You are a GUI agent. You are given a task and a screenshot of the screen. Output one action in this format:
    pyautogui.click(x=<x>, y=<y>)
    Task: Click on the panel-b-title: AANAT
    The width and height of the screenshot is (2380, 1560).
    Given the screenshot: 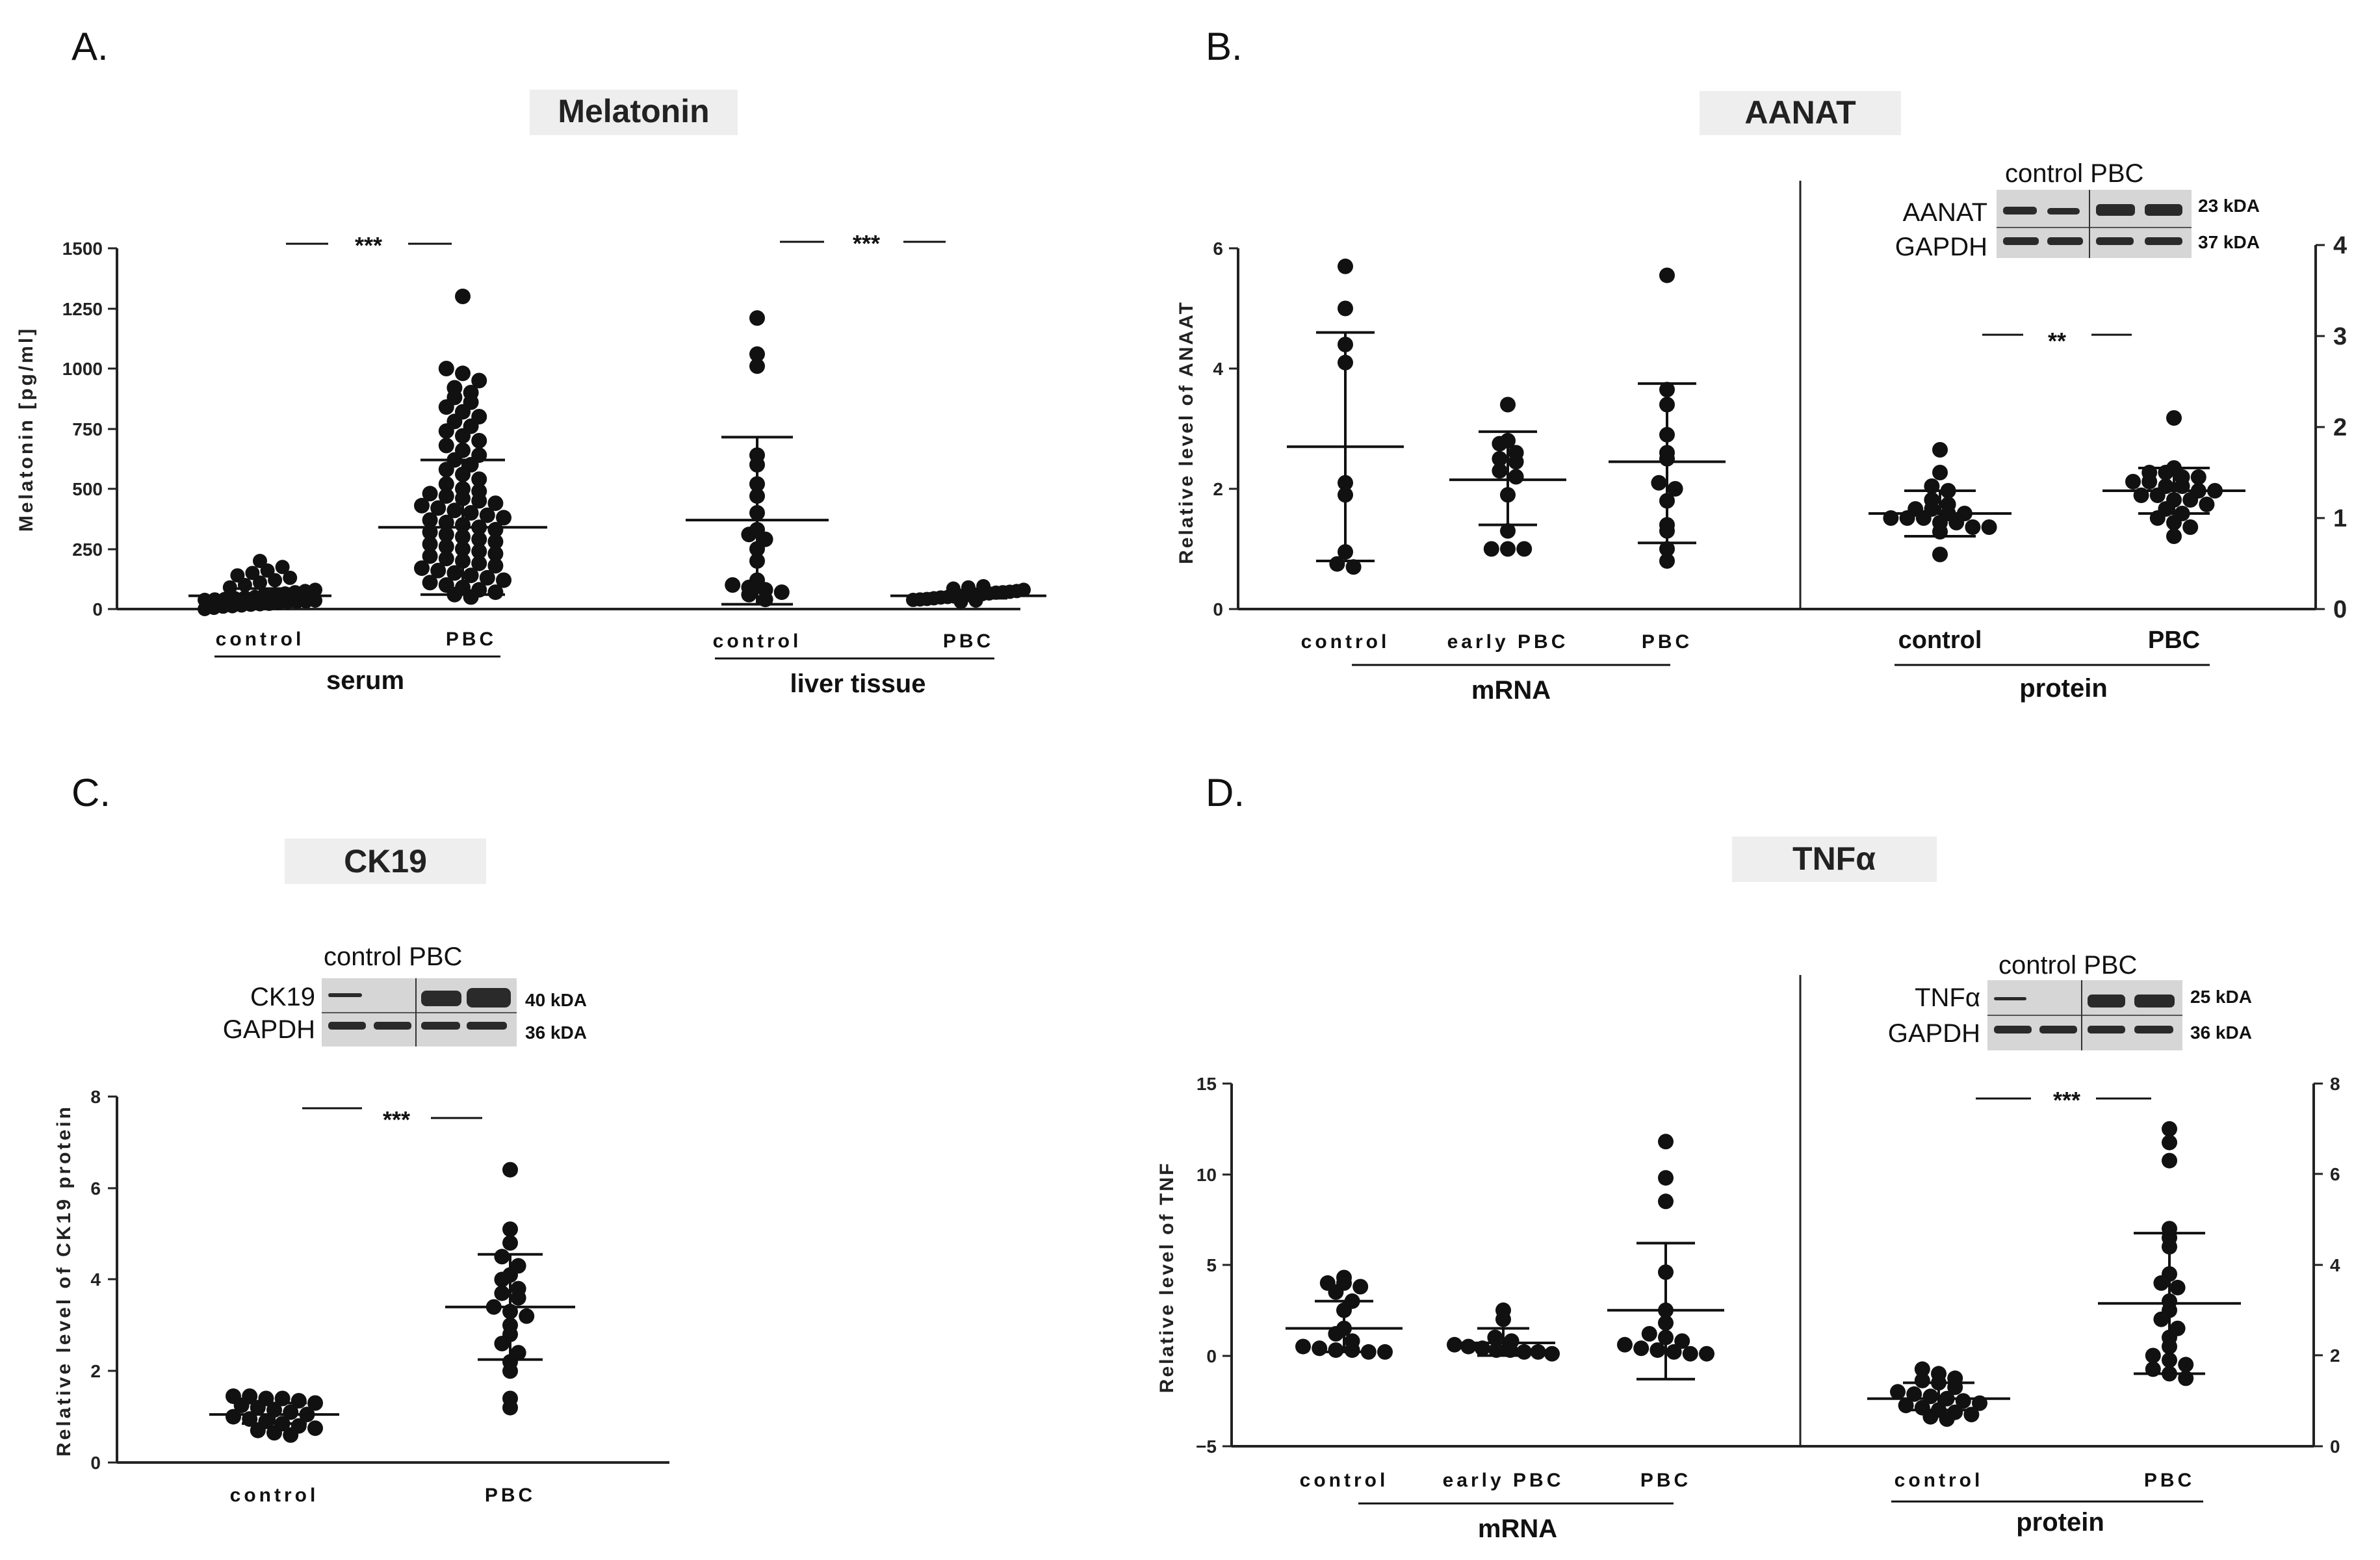 What is the action you would take?
    pyautogui.click(x=1800, y=113)
    